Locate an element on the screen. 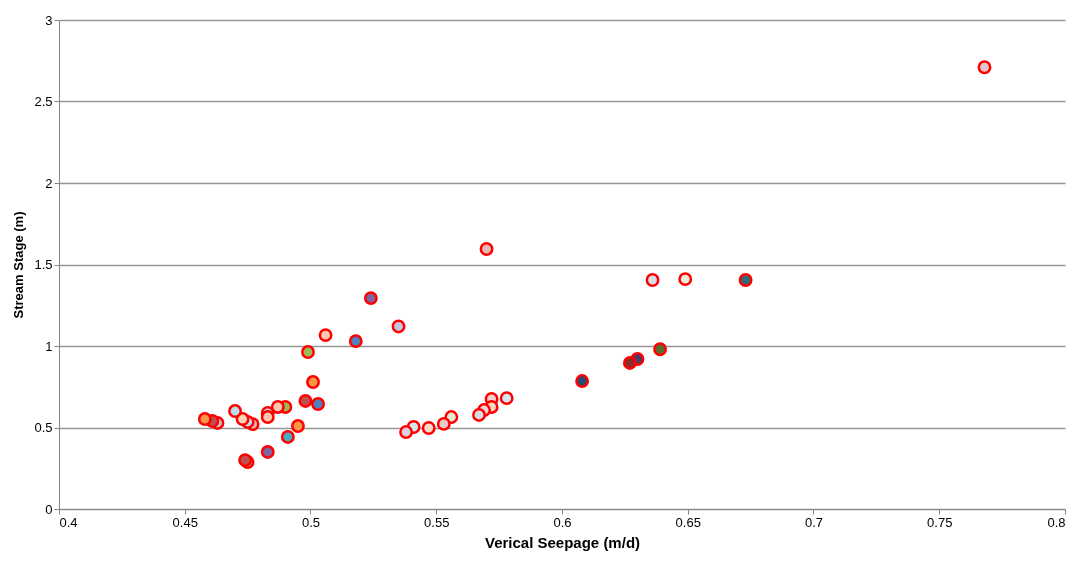 The image size is (1089, 572). x-tick-label: 0.8 is located at coordinates (1056, 522).